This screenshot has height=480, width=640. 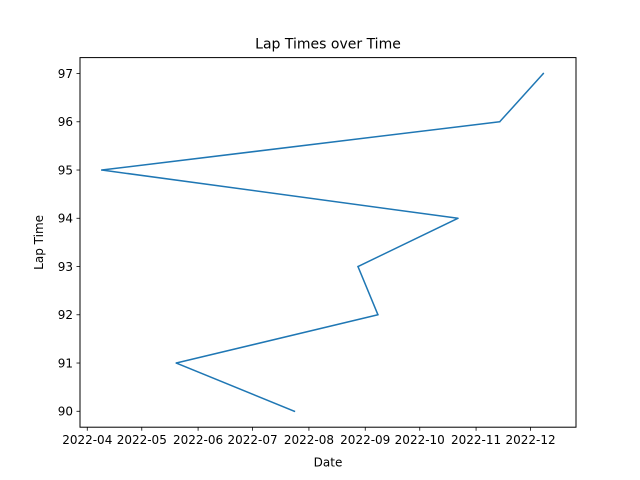 I want to click on y-tick-label: 95, so click(x=65, y=170).